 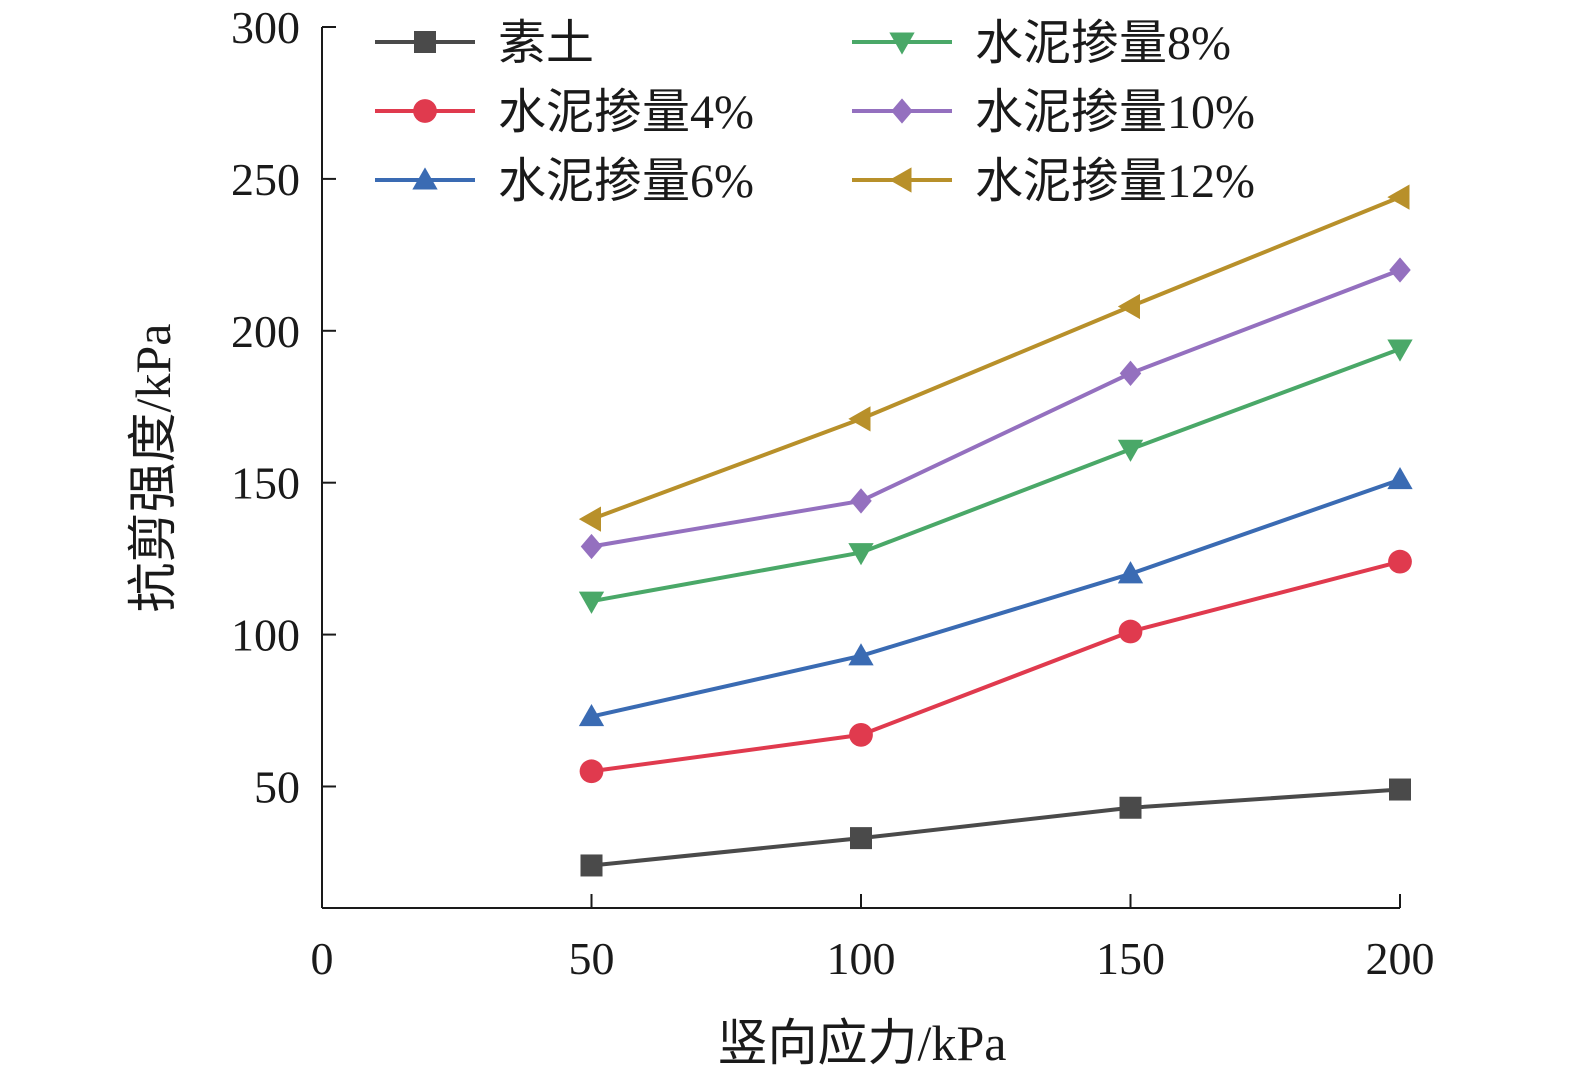 I want to click on legend-item: 水泥掺量12%, so click(x=1053, y=181).